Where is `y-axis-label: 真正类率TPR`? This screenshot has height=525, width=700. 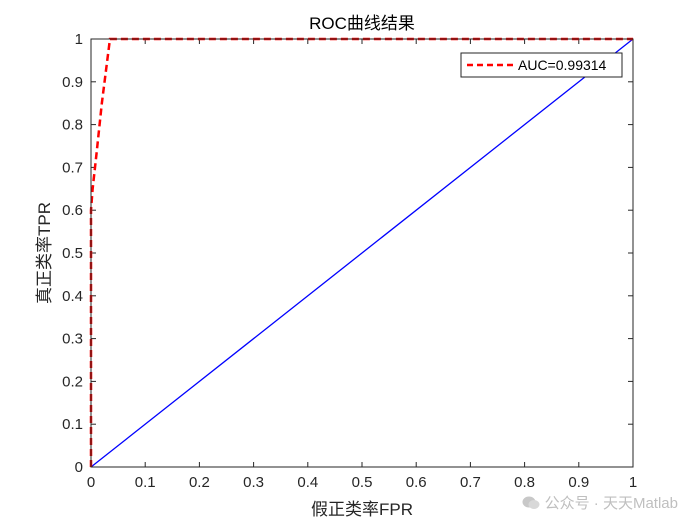
y-axis-label: 真正类率TPR is located at coordinates (44, 253).